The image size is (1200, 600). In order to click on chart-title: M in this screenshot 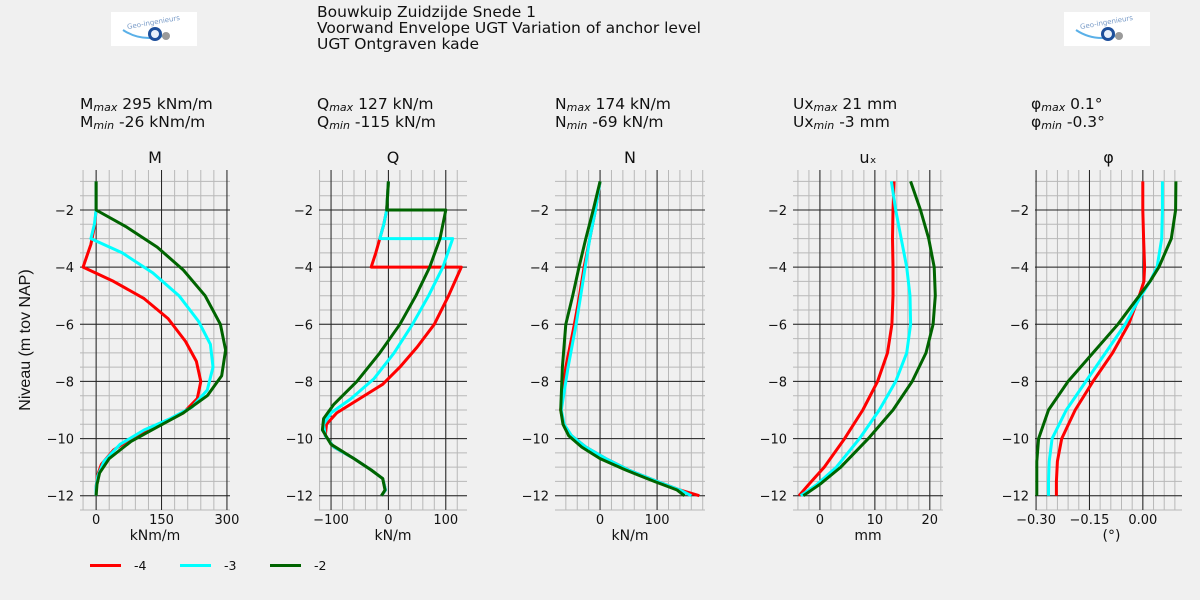, I will do `click(155, 157)`.